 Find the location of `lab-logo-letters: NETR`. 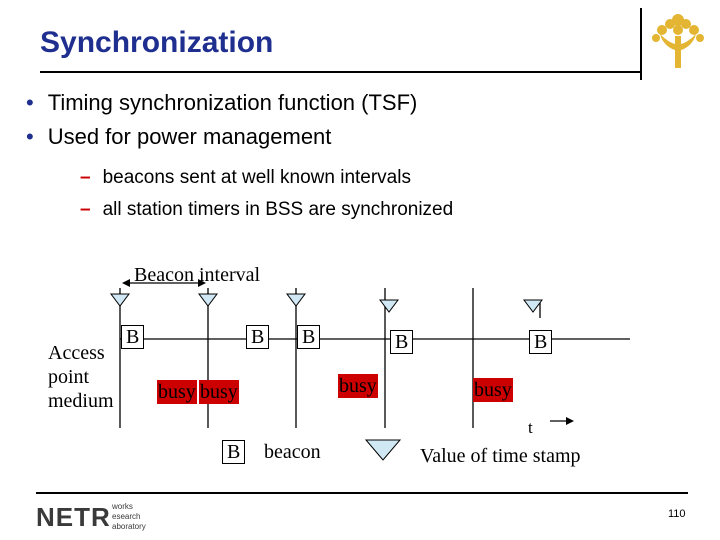

lab-logo-letters: NETR is located at coordinates (73, 517).